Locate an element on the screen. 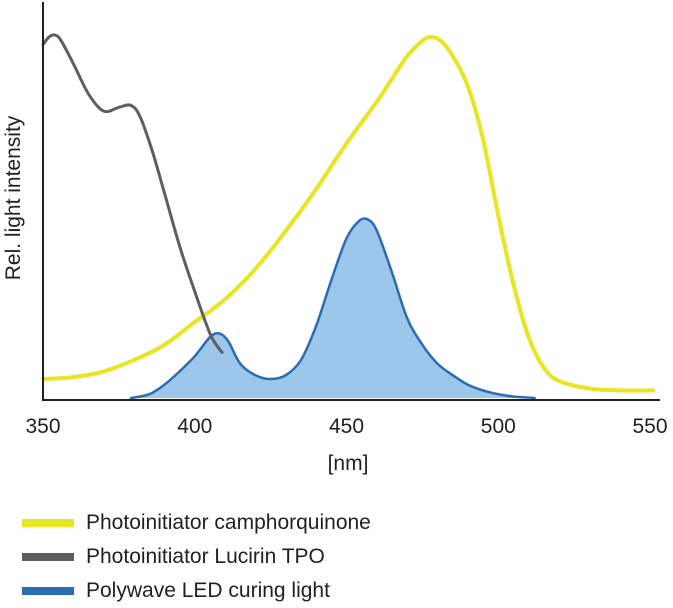  legend-item-polywave-led-curing-light: Polywave LED curing light is located at coordinates (196, 591).